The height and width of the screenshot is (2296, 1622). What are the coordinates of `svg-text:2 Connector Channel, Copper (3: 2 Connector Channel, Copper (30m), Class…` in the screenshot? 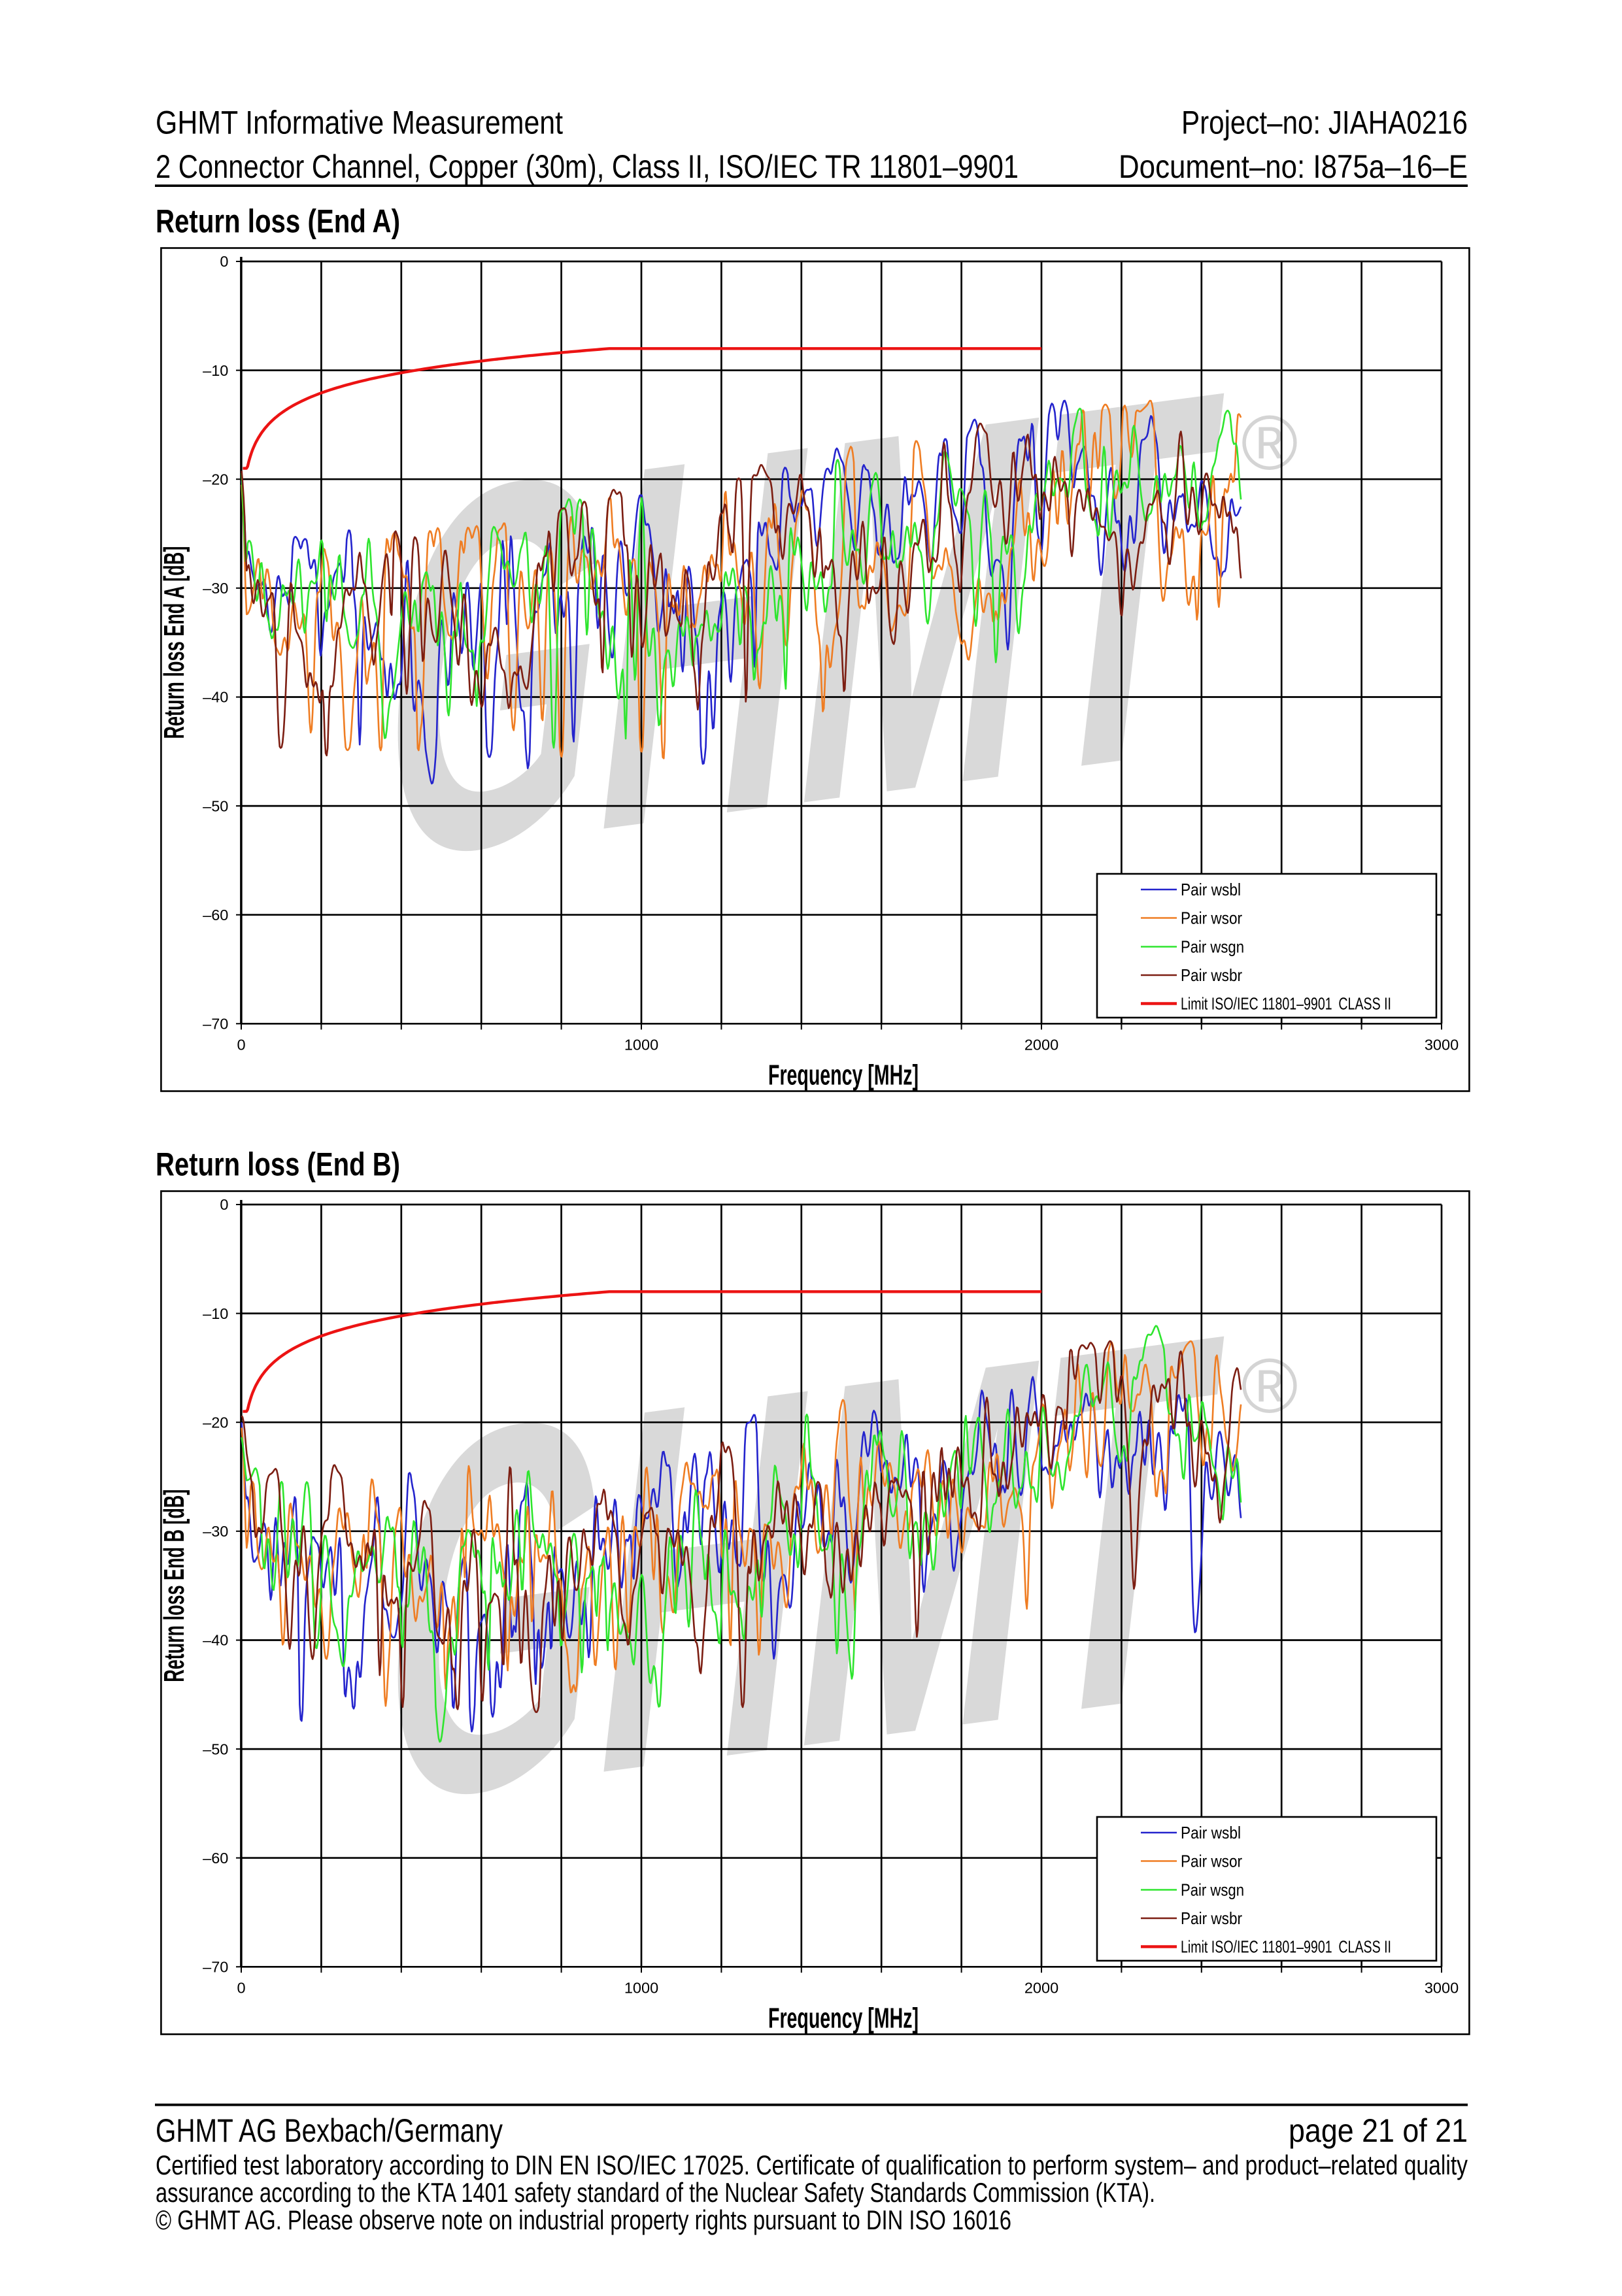 It's located at (587, 166).